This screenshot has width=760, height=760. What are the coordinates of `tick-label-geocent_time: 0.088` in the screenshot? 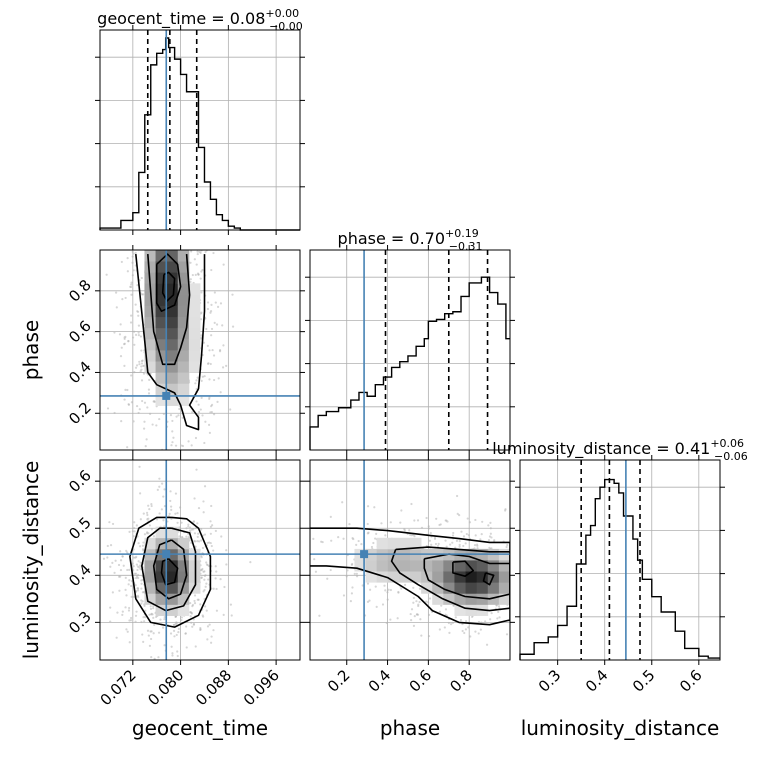 It's located at (213, 687).